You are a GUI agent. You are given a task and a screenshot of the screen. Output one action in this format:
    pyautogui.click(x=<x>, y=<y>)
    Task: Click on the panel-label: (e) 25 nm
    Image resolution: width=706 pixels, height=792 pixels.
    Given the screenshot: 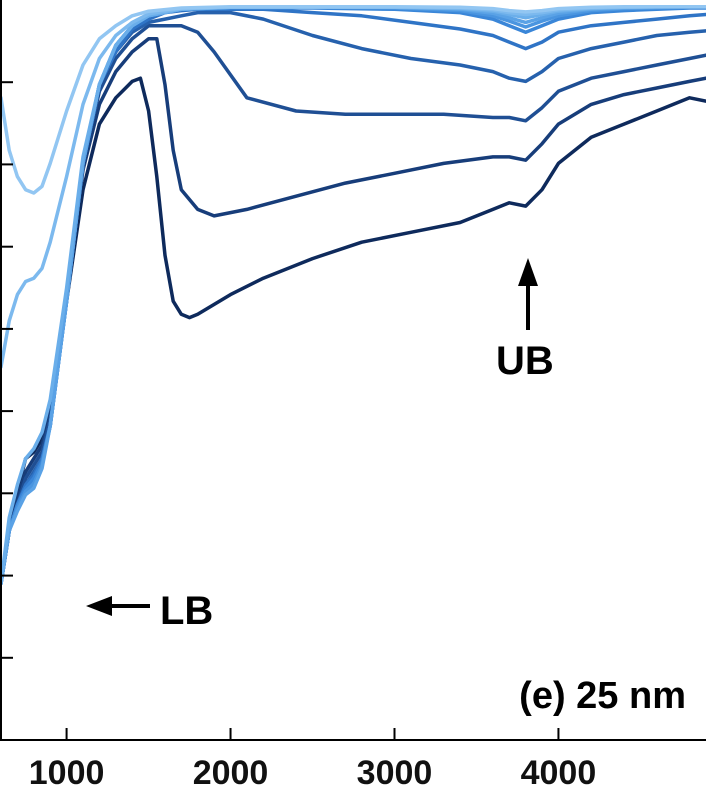 What is the action you would take?
    pyautogui.click(x=602, y=696)
    